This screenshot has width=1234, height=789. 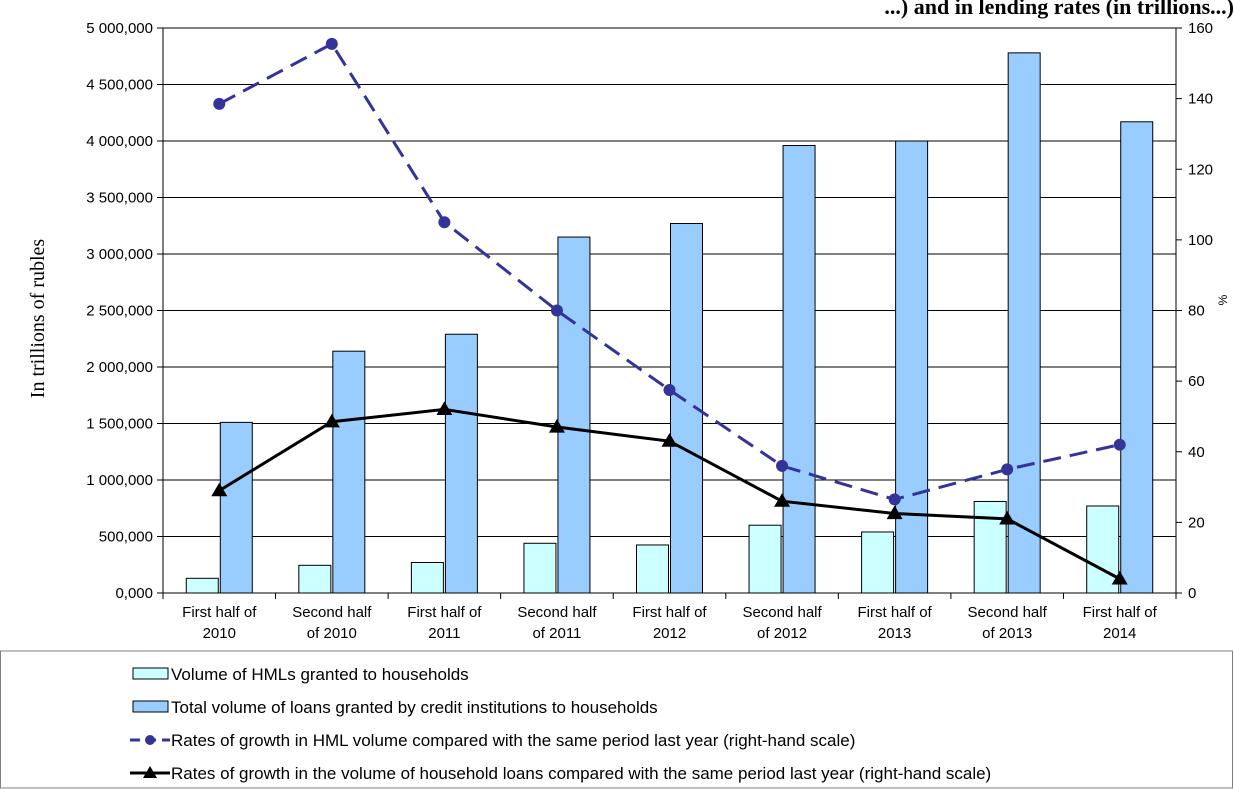 I want to click on x-tick-label: 2013, so click(x=894, y=633).